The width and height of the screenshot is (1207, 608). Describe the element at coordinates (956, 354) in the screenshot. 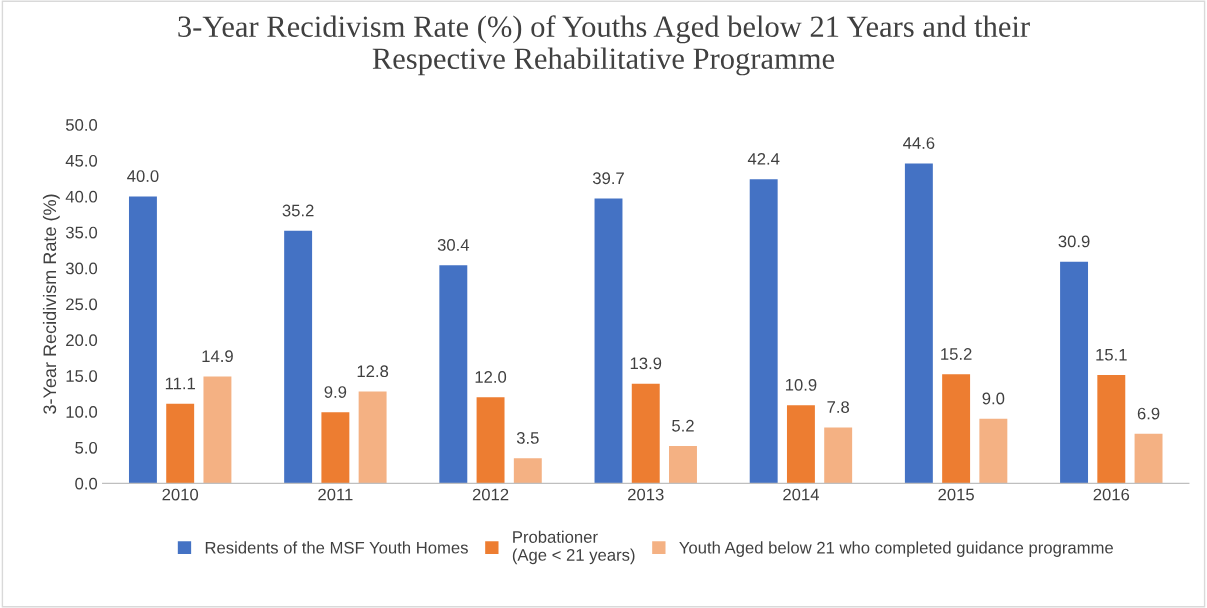

I see `data-label: 15.2` at that location.